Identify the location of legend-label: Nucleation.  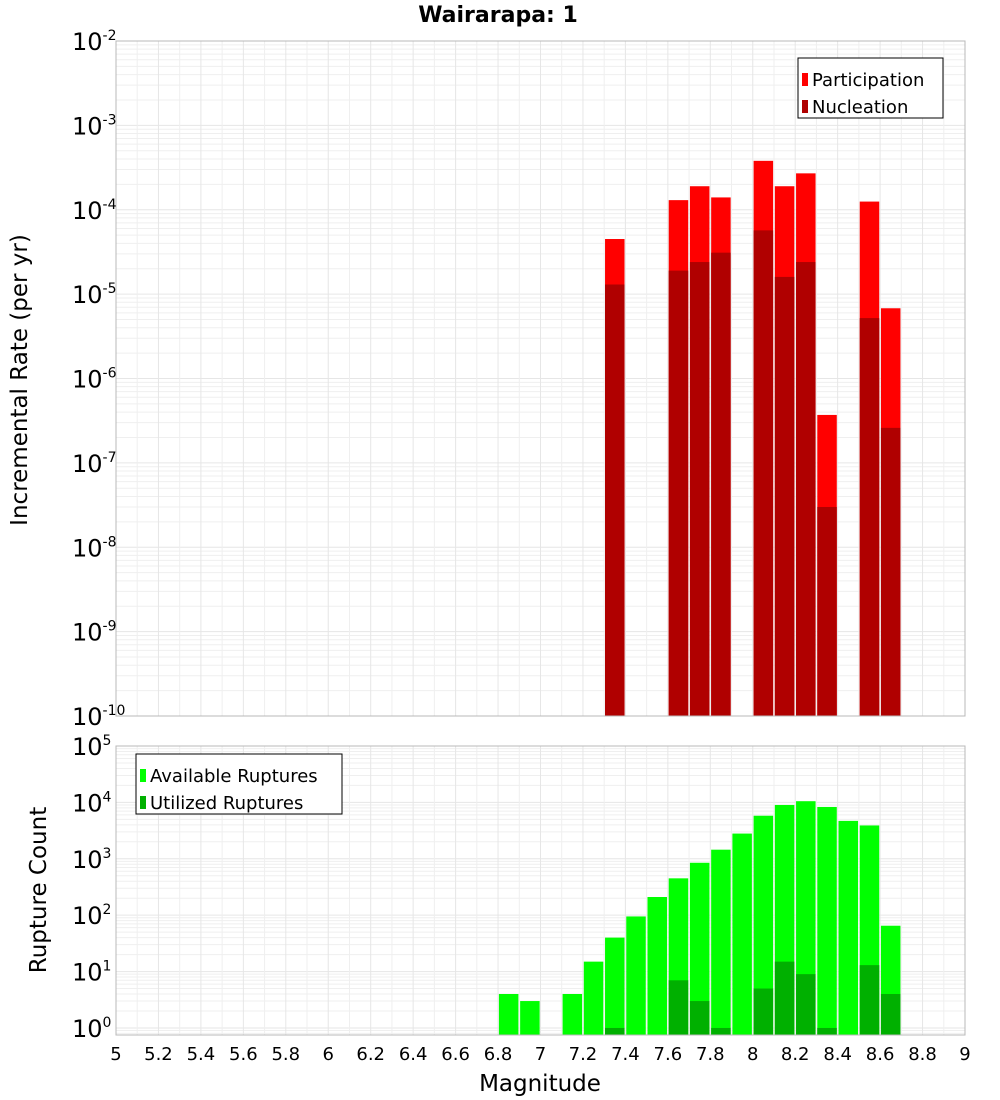
(860, 107).